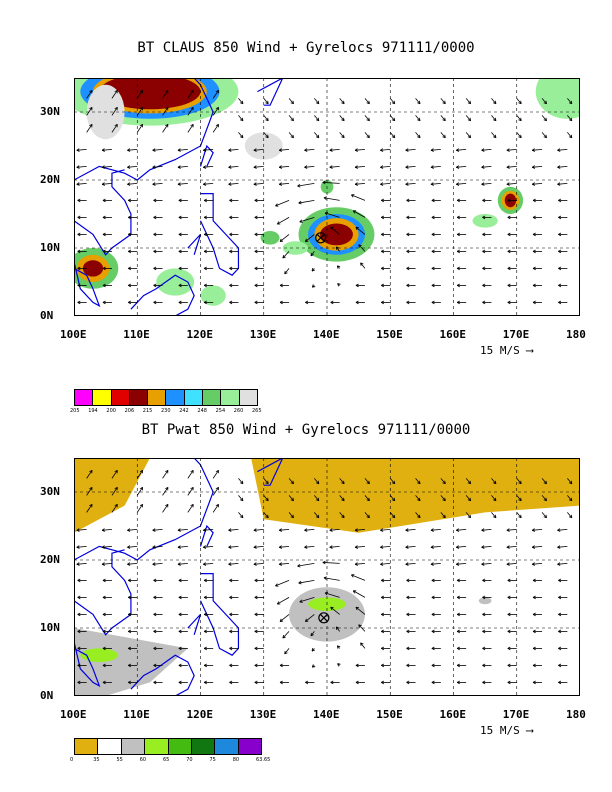 Image resolution: width=612 pixels, height=792 pixels. Describe the element at coordinates (202, 411) in the screenshot. I see `colorbar-tick-label: 248` at that location.